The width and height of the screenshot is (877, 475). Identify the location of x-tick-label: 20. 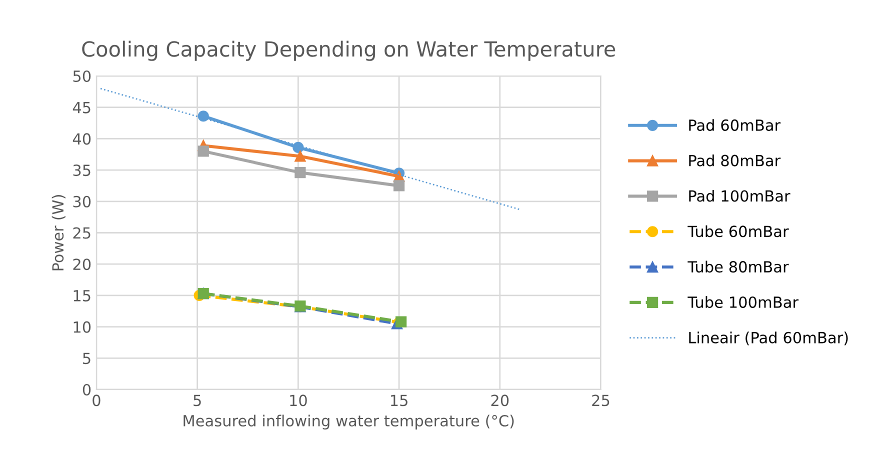
(500, 400).